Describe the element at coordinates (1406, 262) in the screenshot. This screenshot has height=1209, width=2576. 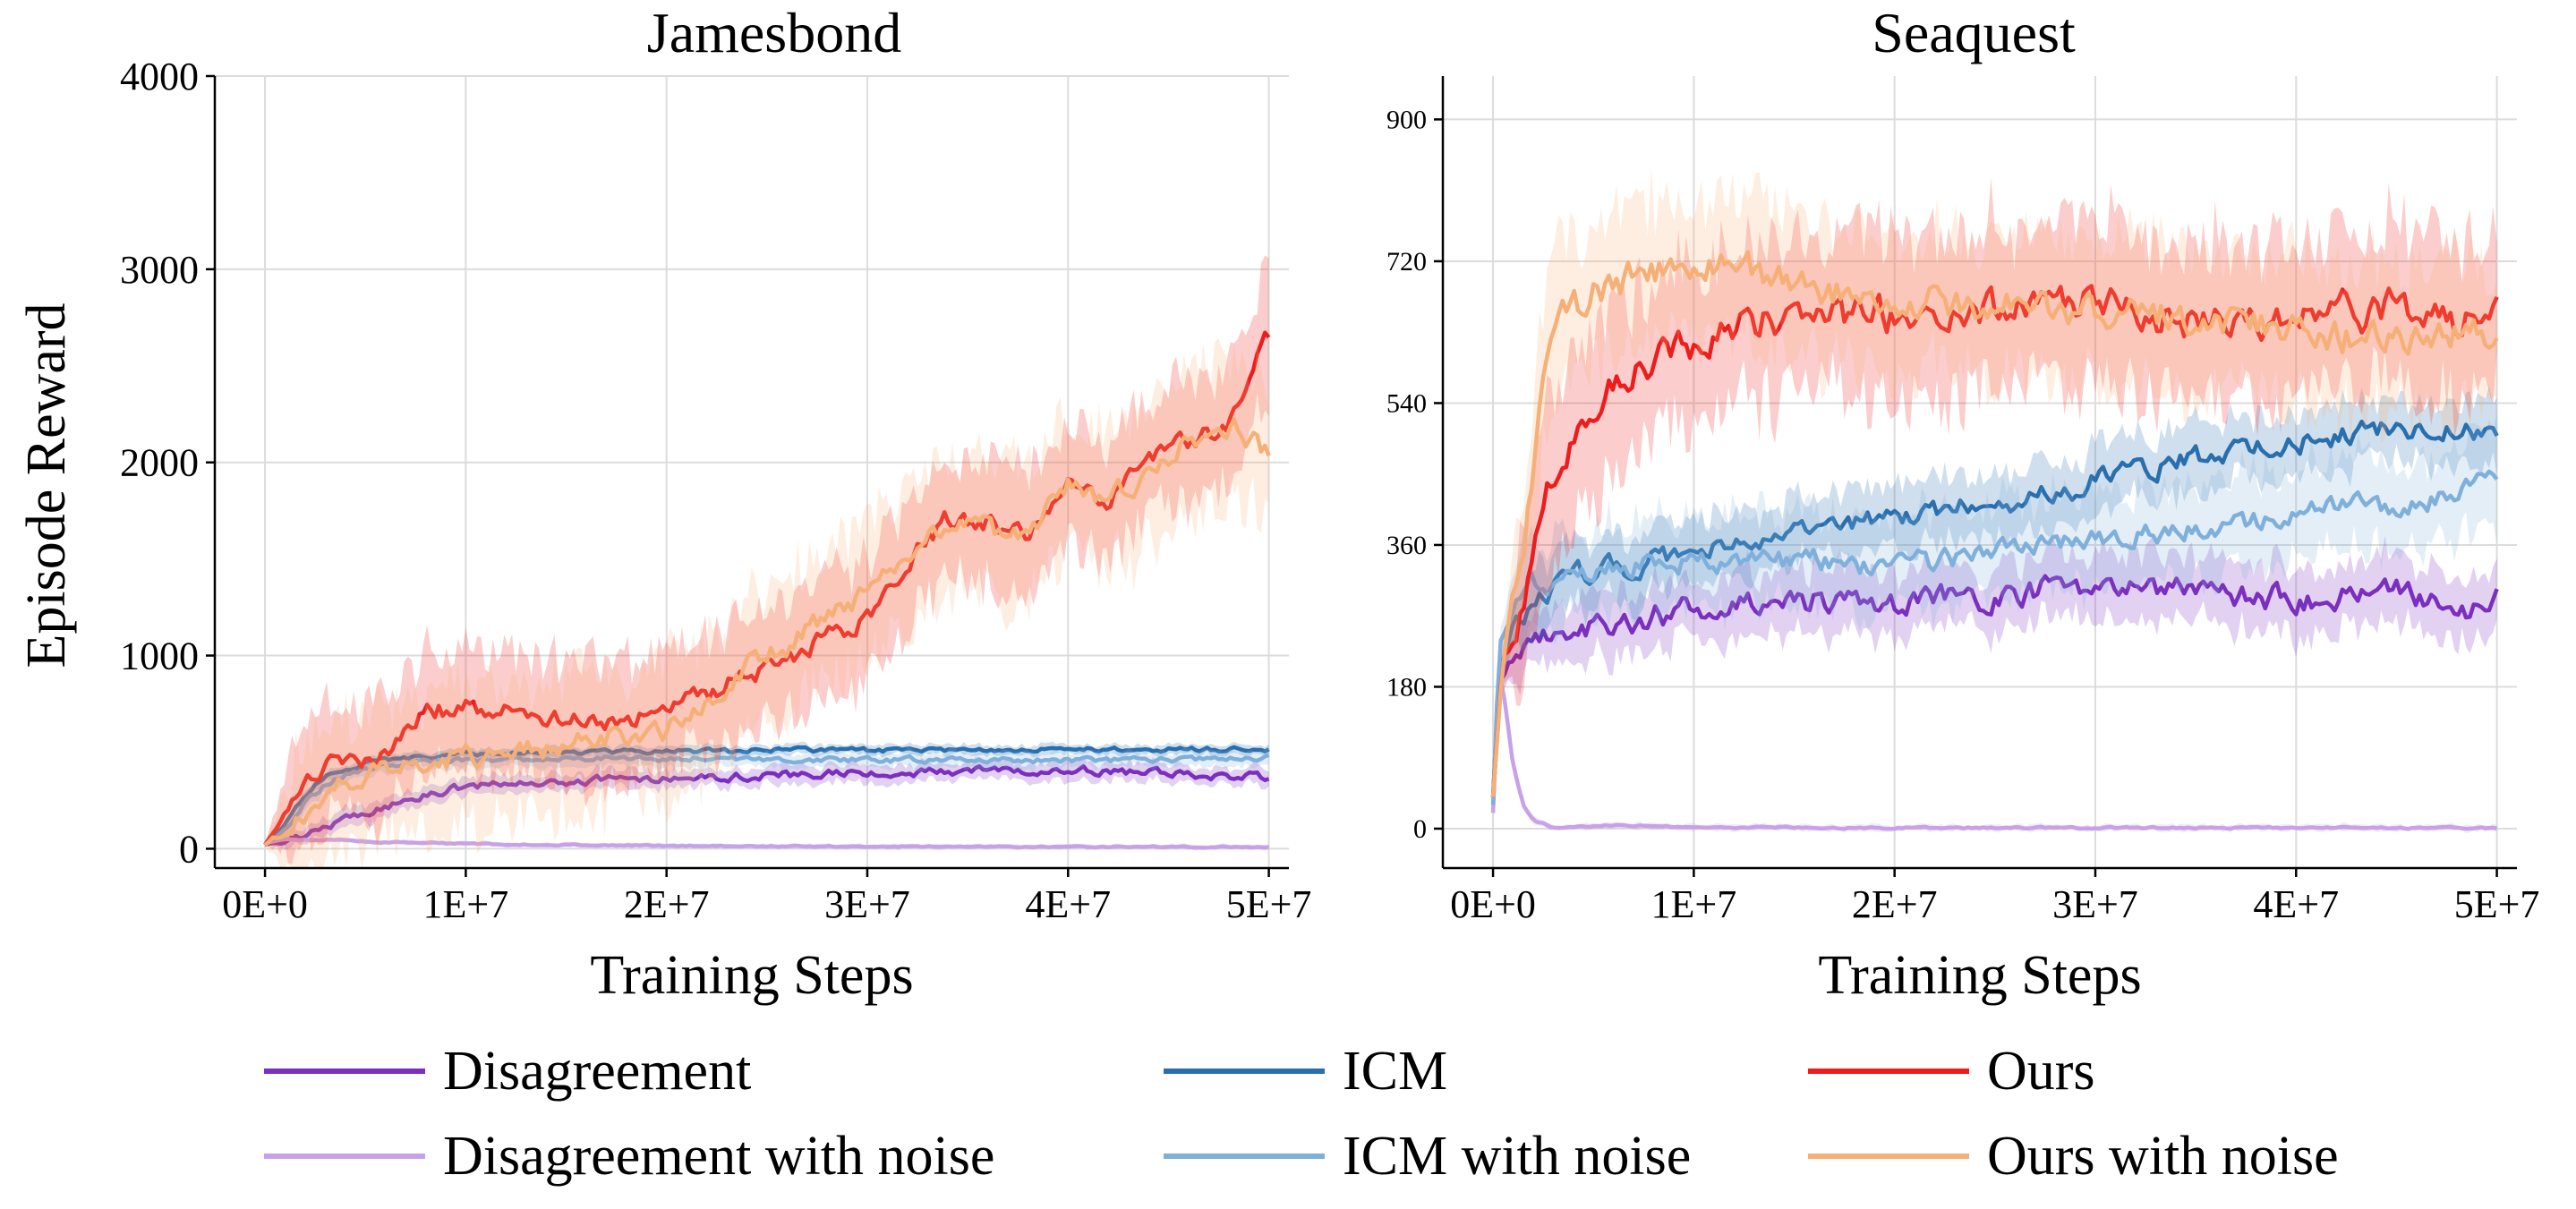
I see `y-tick-label: 720` at that location.